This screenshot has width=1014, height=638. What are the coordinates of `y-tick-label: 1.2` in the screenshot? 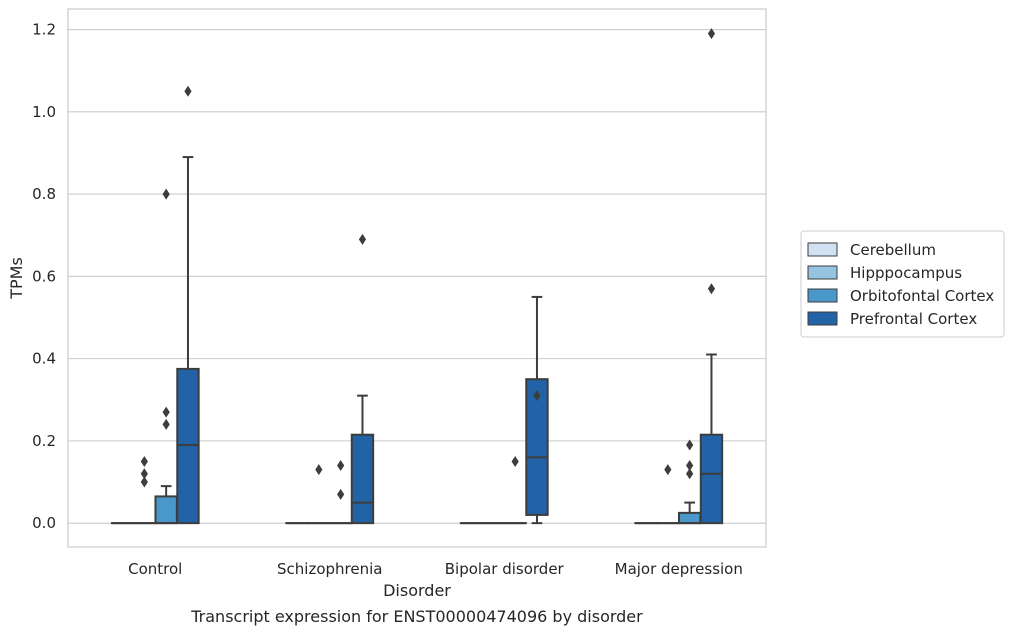 It's located at (44, 30).